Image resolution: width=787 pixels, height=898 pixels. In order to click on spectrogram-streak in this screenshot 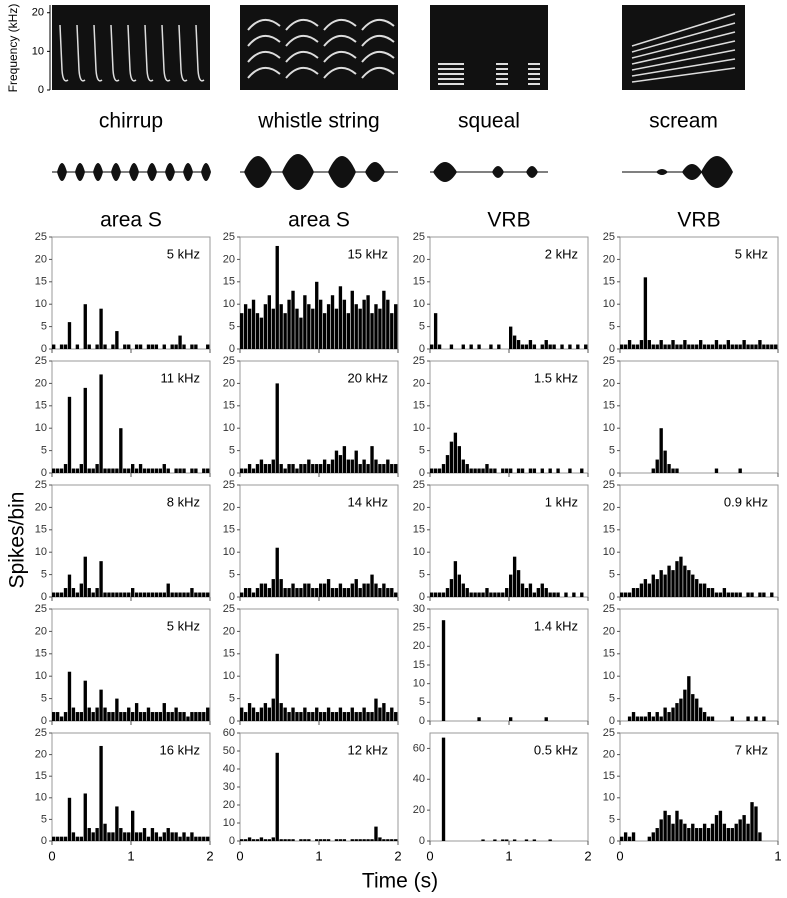, I will do `click(200, 53)`.